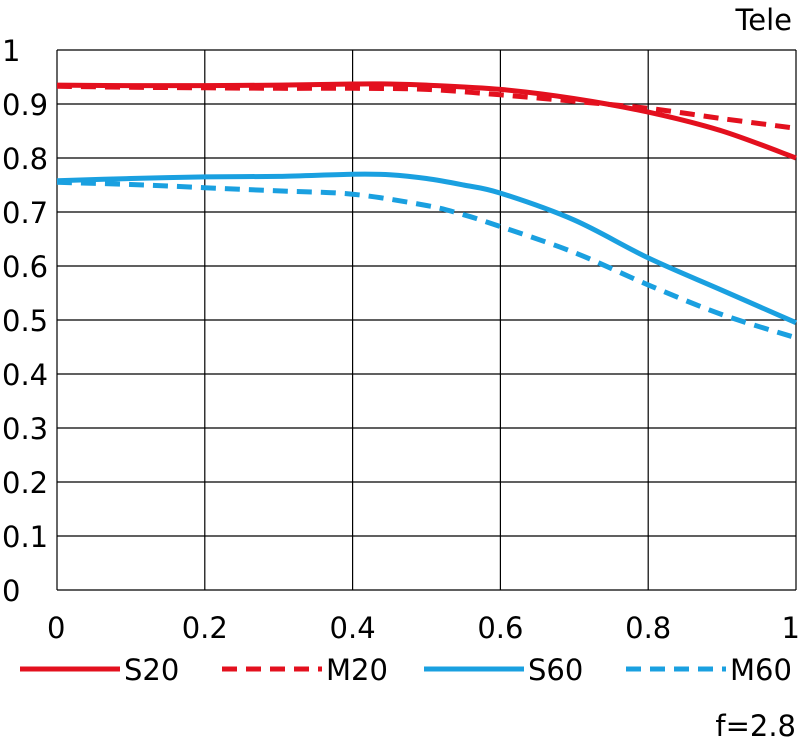 The height and width of the screenshot is (750, 805). Describe the element at coordinates (205, 628) in the screenshot. I see `x-tick-label: 0.2` at that location.